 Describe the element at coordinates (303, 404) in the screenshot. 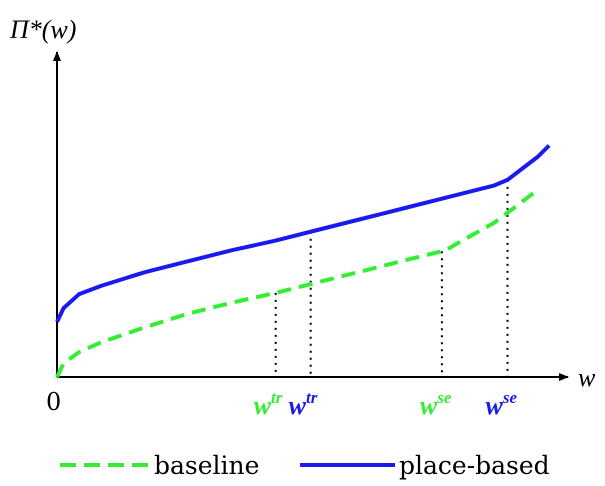

I see `threshold-label-2: wtr` at that location.